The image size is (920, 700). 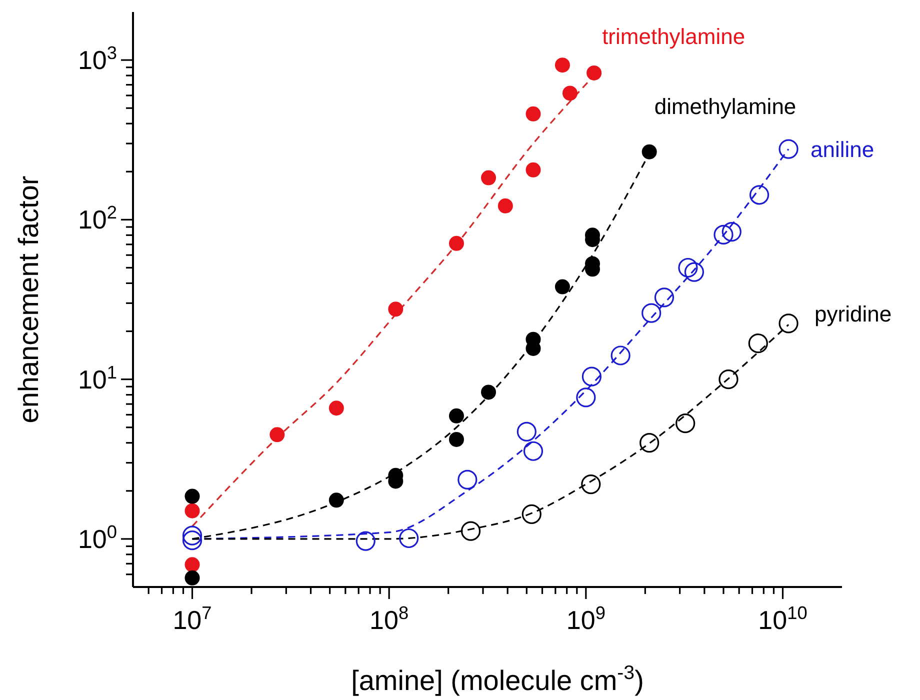 I want to click on y-tick-label: 10$^{1}$, so click(x=97, y=378).